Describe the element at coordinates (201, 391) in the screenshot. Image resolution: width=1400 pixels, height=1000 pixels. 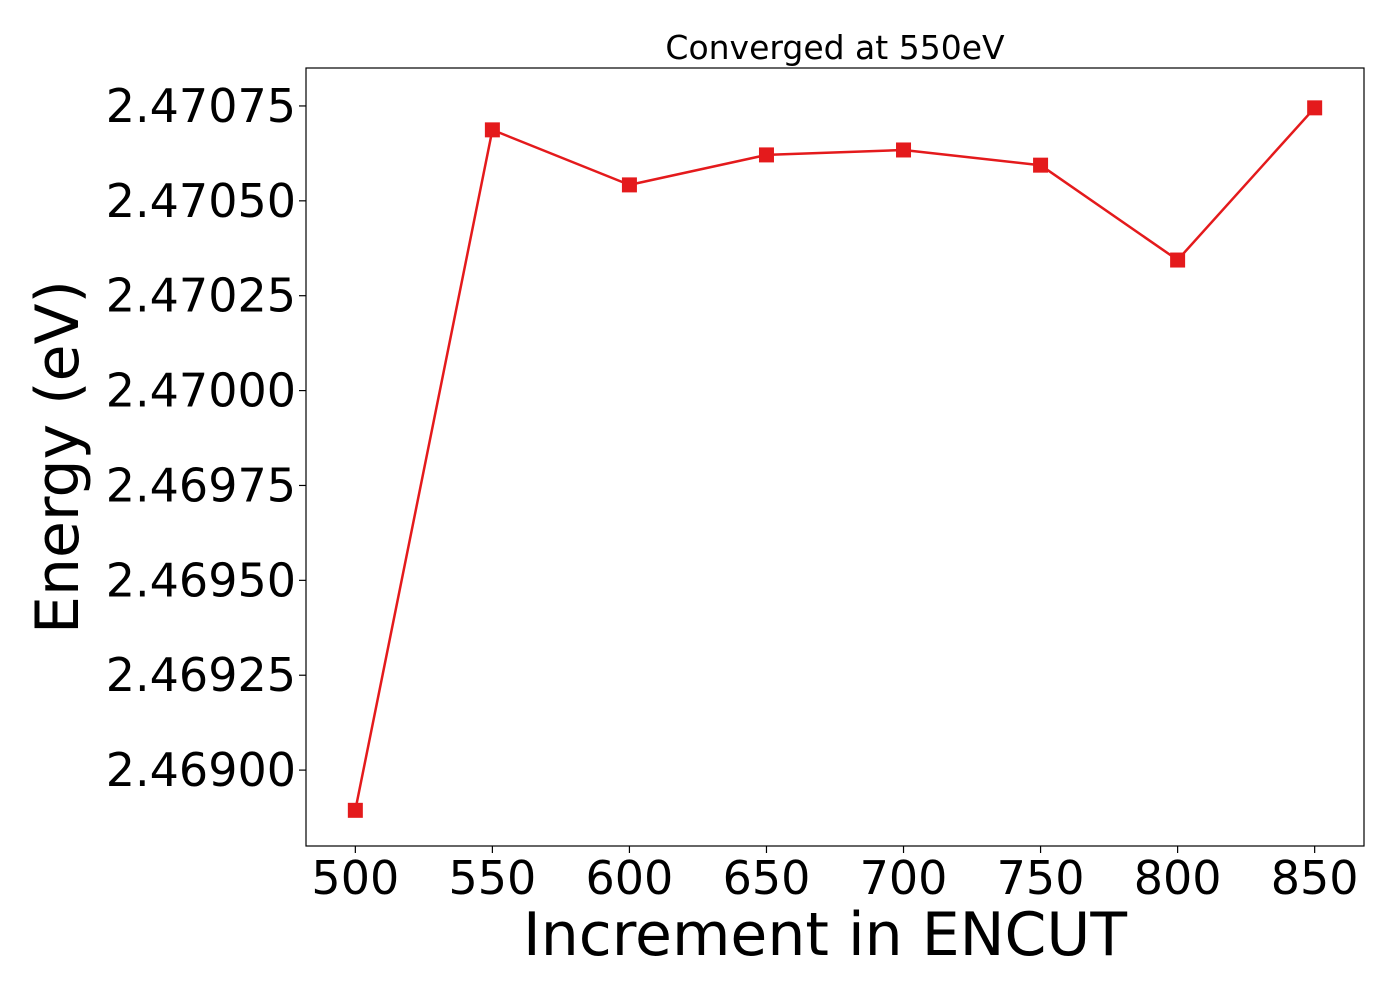
I see `y-tick-label: 2.47000` at that location.